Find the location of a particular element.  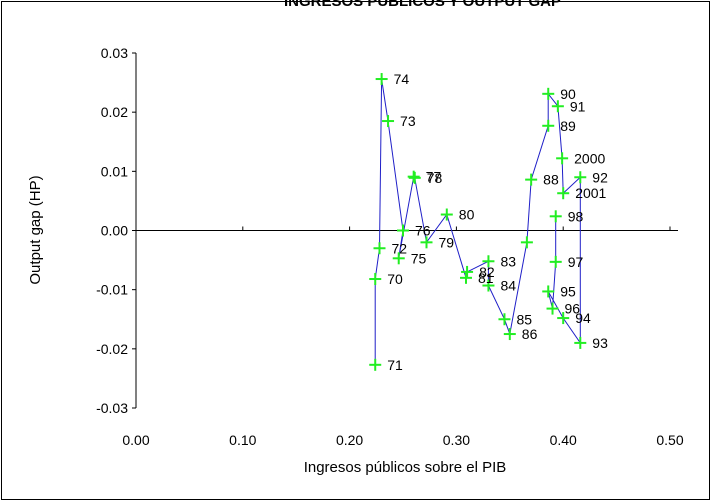

point-label: 2000 is located at coordinates (589, 158).